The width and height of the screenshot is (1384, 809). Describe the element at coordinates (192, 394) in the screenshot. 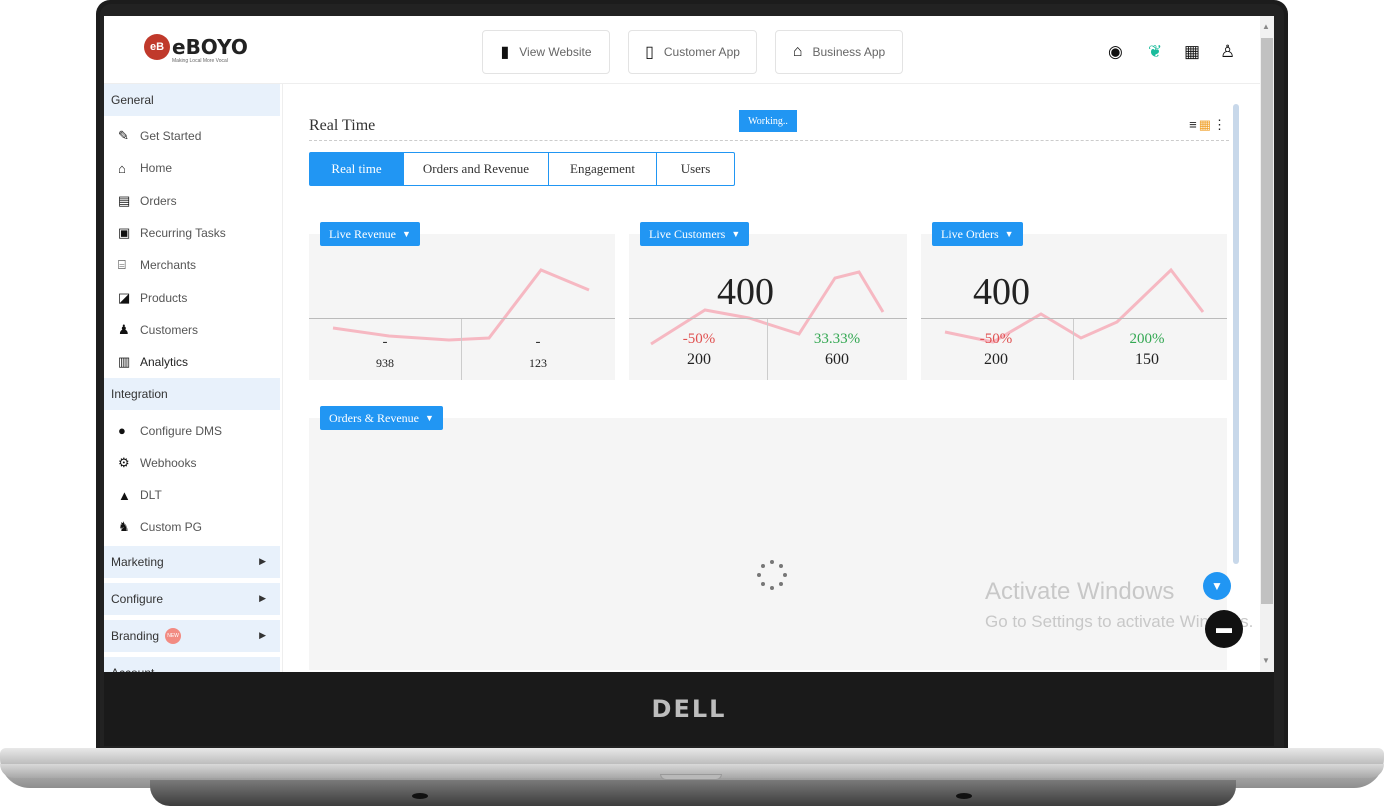

I see `sidebar-section-integration: Integration` at that location.